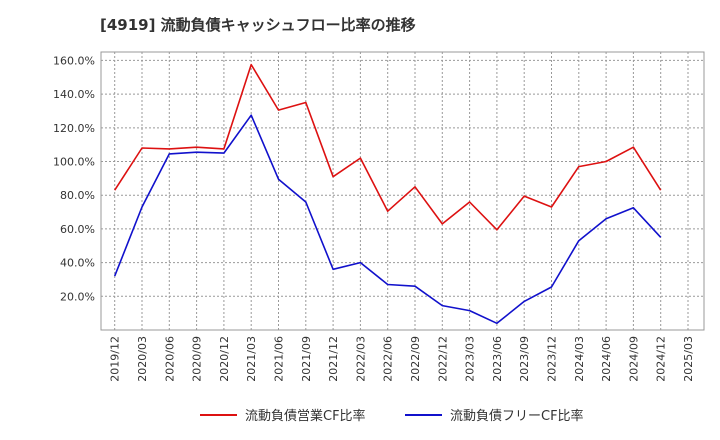 This screenshot has width=720, height=440. I want to click on y-tick-label: 160.0%, so click(74, 60).